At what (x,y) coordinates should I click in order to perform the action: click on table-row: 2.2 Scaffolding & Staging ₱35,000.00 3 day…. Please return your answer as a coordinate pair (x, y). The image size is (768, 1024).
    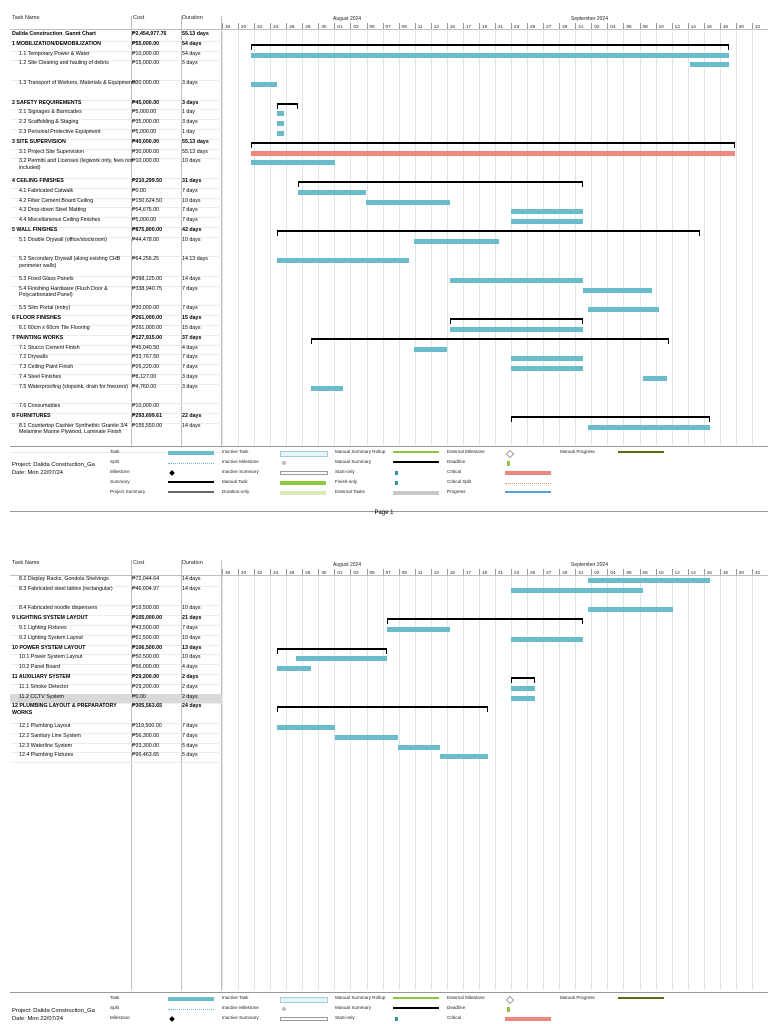
    Looking at the image, I should click on (116, 124).